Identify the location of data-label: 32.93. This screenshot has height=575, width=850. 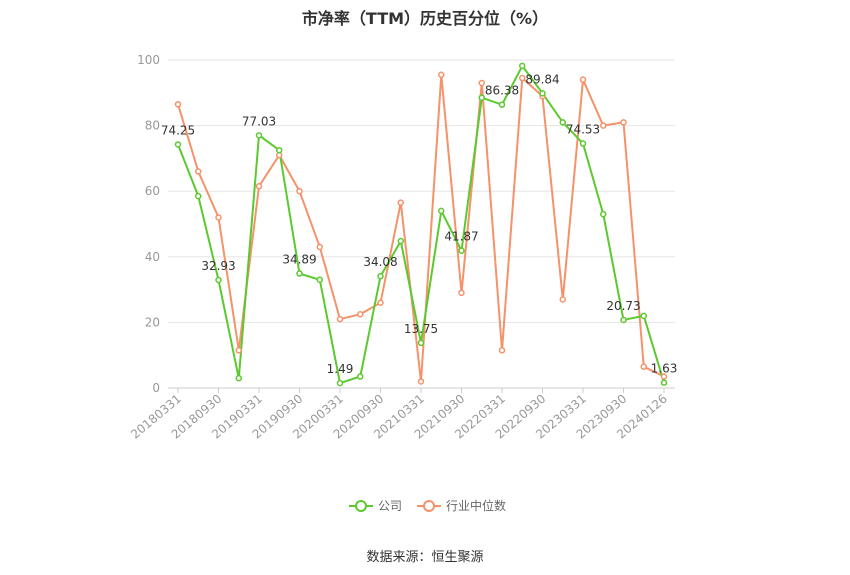
(218, 266).